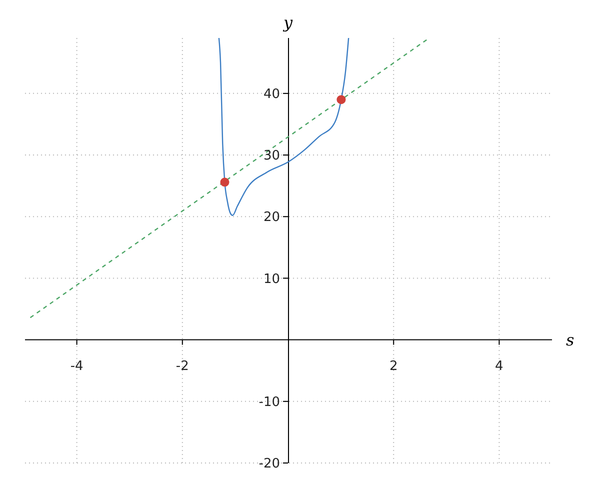  Describe the element at coordinates (271, 218) in the screenshot. I see `y-tick-label: 20` at that location.